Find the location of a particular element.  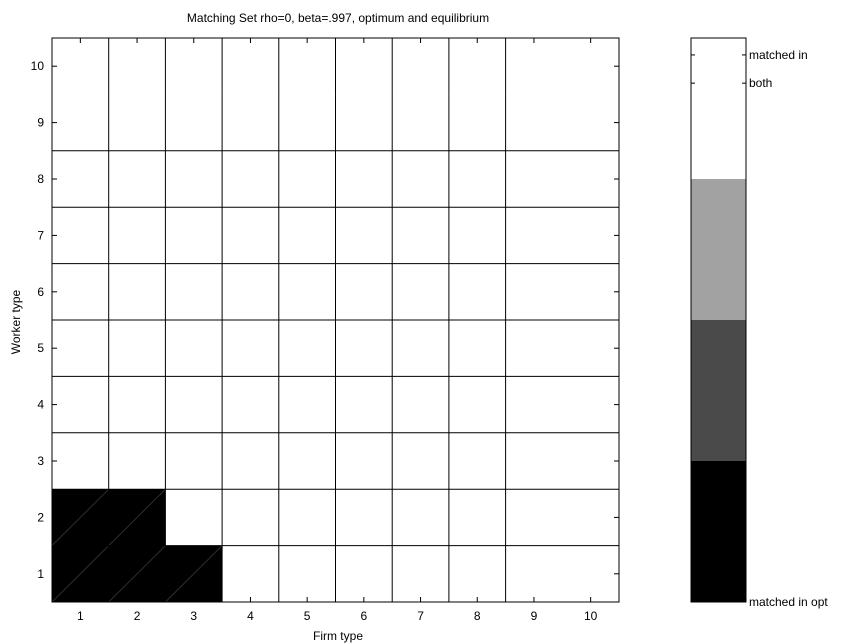

colorbar-tick-label: matched in is located at coordinates (778, 55).